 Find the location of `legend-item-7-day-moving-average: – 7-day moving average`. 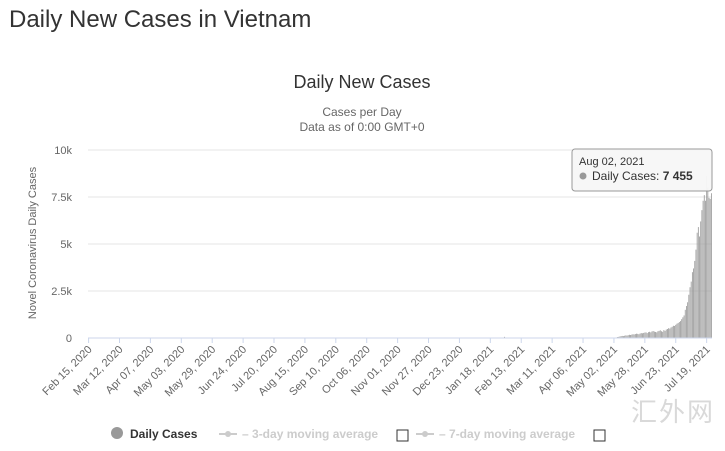

legend-item-7-day-moving-average: – 7-day moving average is located at coordinates (511, 434).